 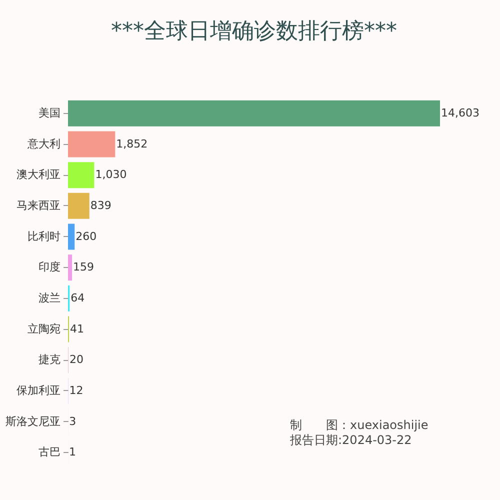 I want to click on chart-title: ***全球日增确诊数排行榜***, so click(x=254, y=31).